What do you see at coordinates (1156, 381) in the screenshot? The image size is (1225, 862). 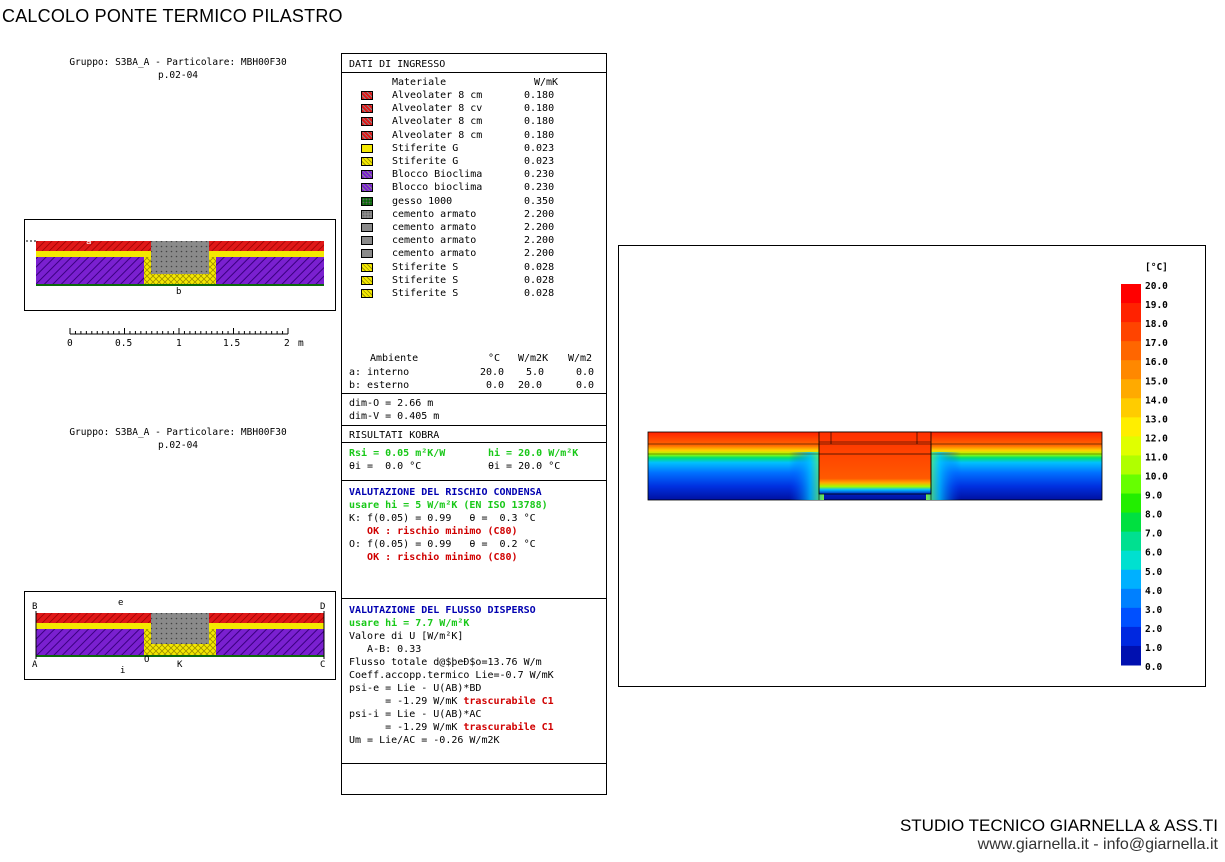 I see `legend-label: 15.0` at bounding box center [1156, 381].